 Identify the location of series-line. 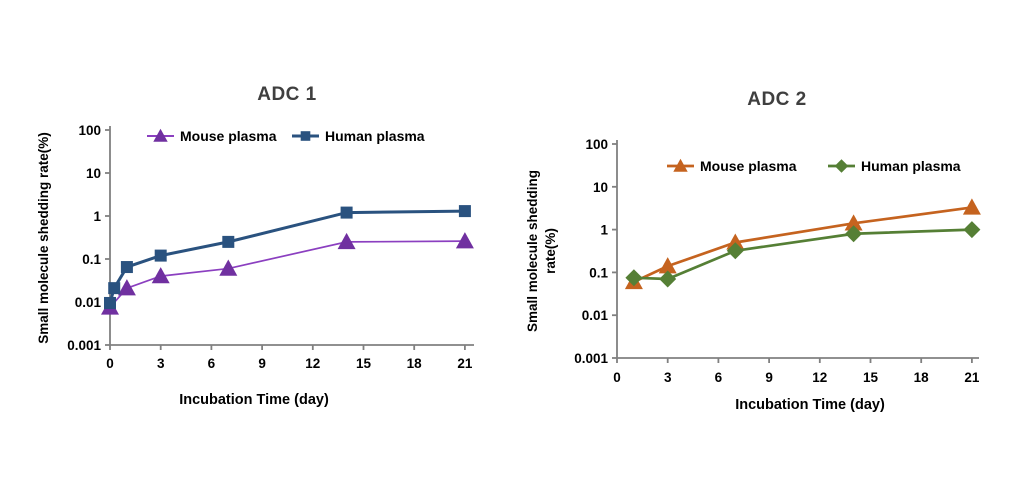
(802, 254).